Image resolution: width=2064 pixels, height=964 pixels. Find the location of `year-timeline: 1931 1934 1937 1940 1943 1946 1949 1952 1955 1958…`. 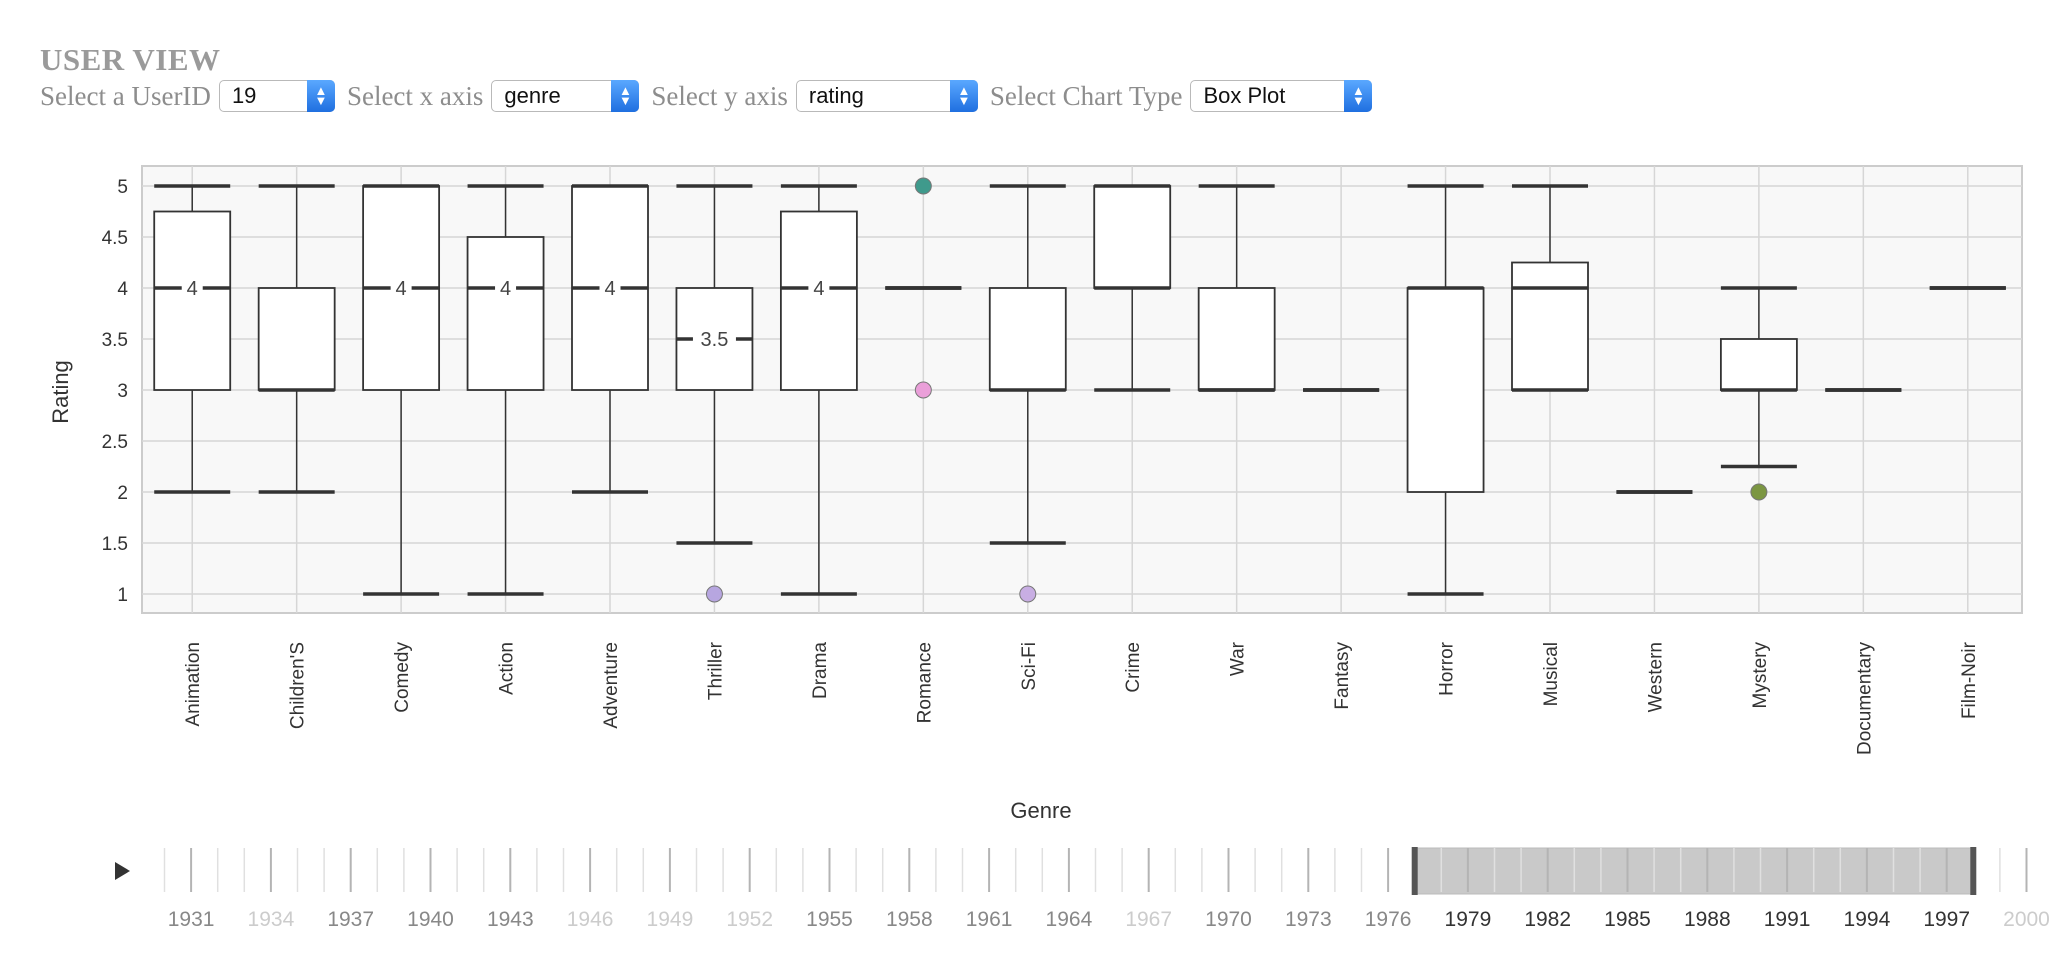

year-timeline: 1931 1934 1937 1940 1943 1946 1949 1952 1955 1958… is located at coordinates (1082, 889).